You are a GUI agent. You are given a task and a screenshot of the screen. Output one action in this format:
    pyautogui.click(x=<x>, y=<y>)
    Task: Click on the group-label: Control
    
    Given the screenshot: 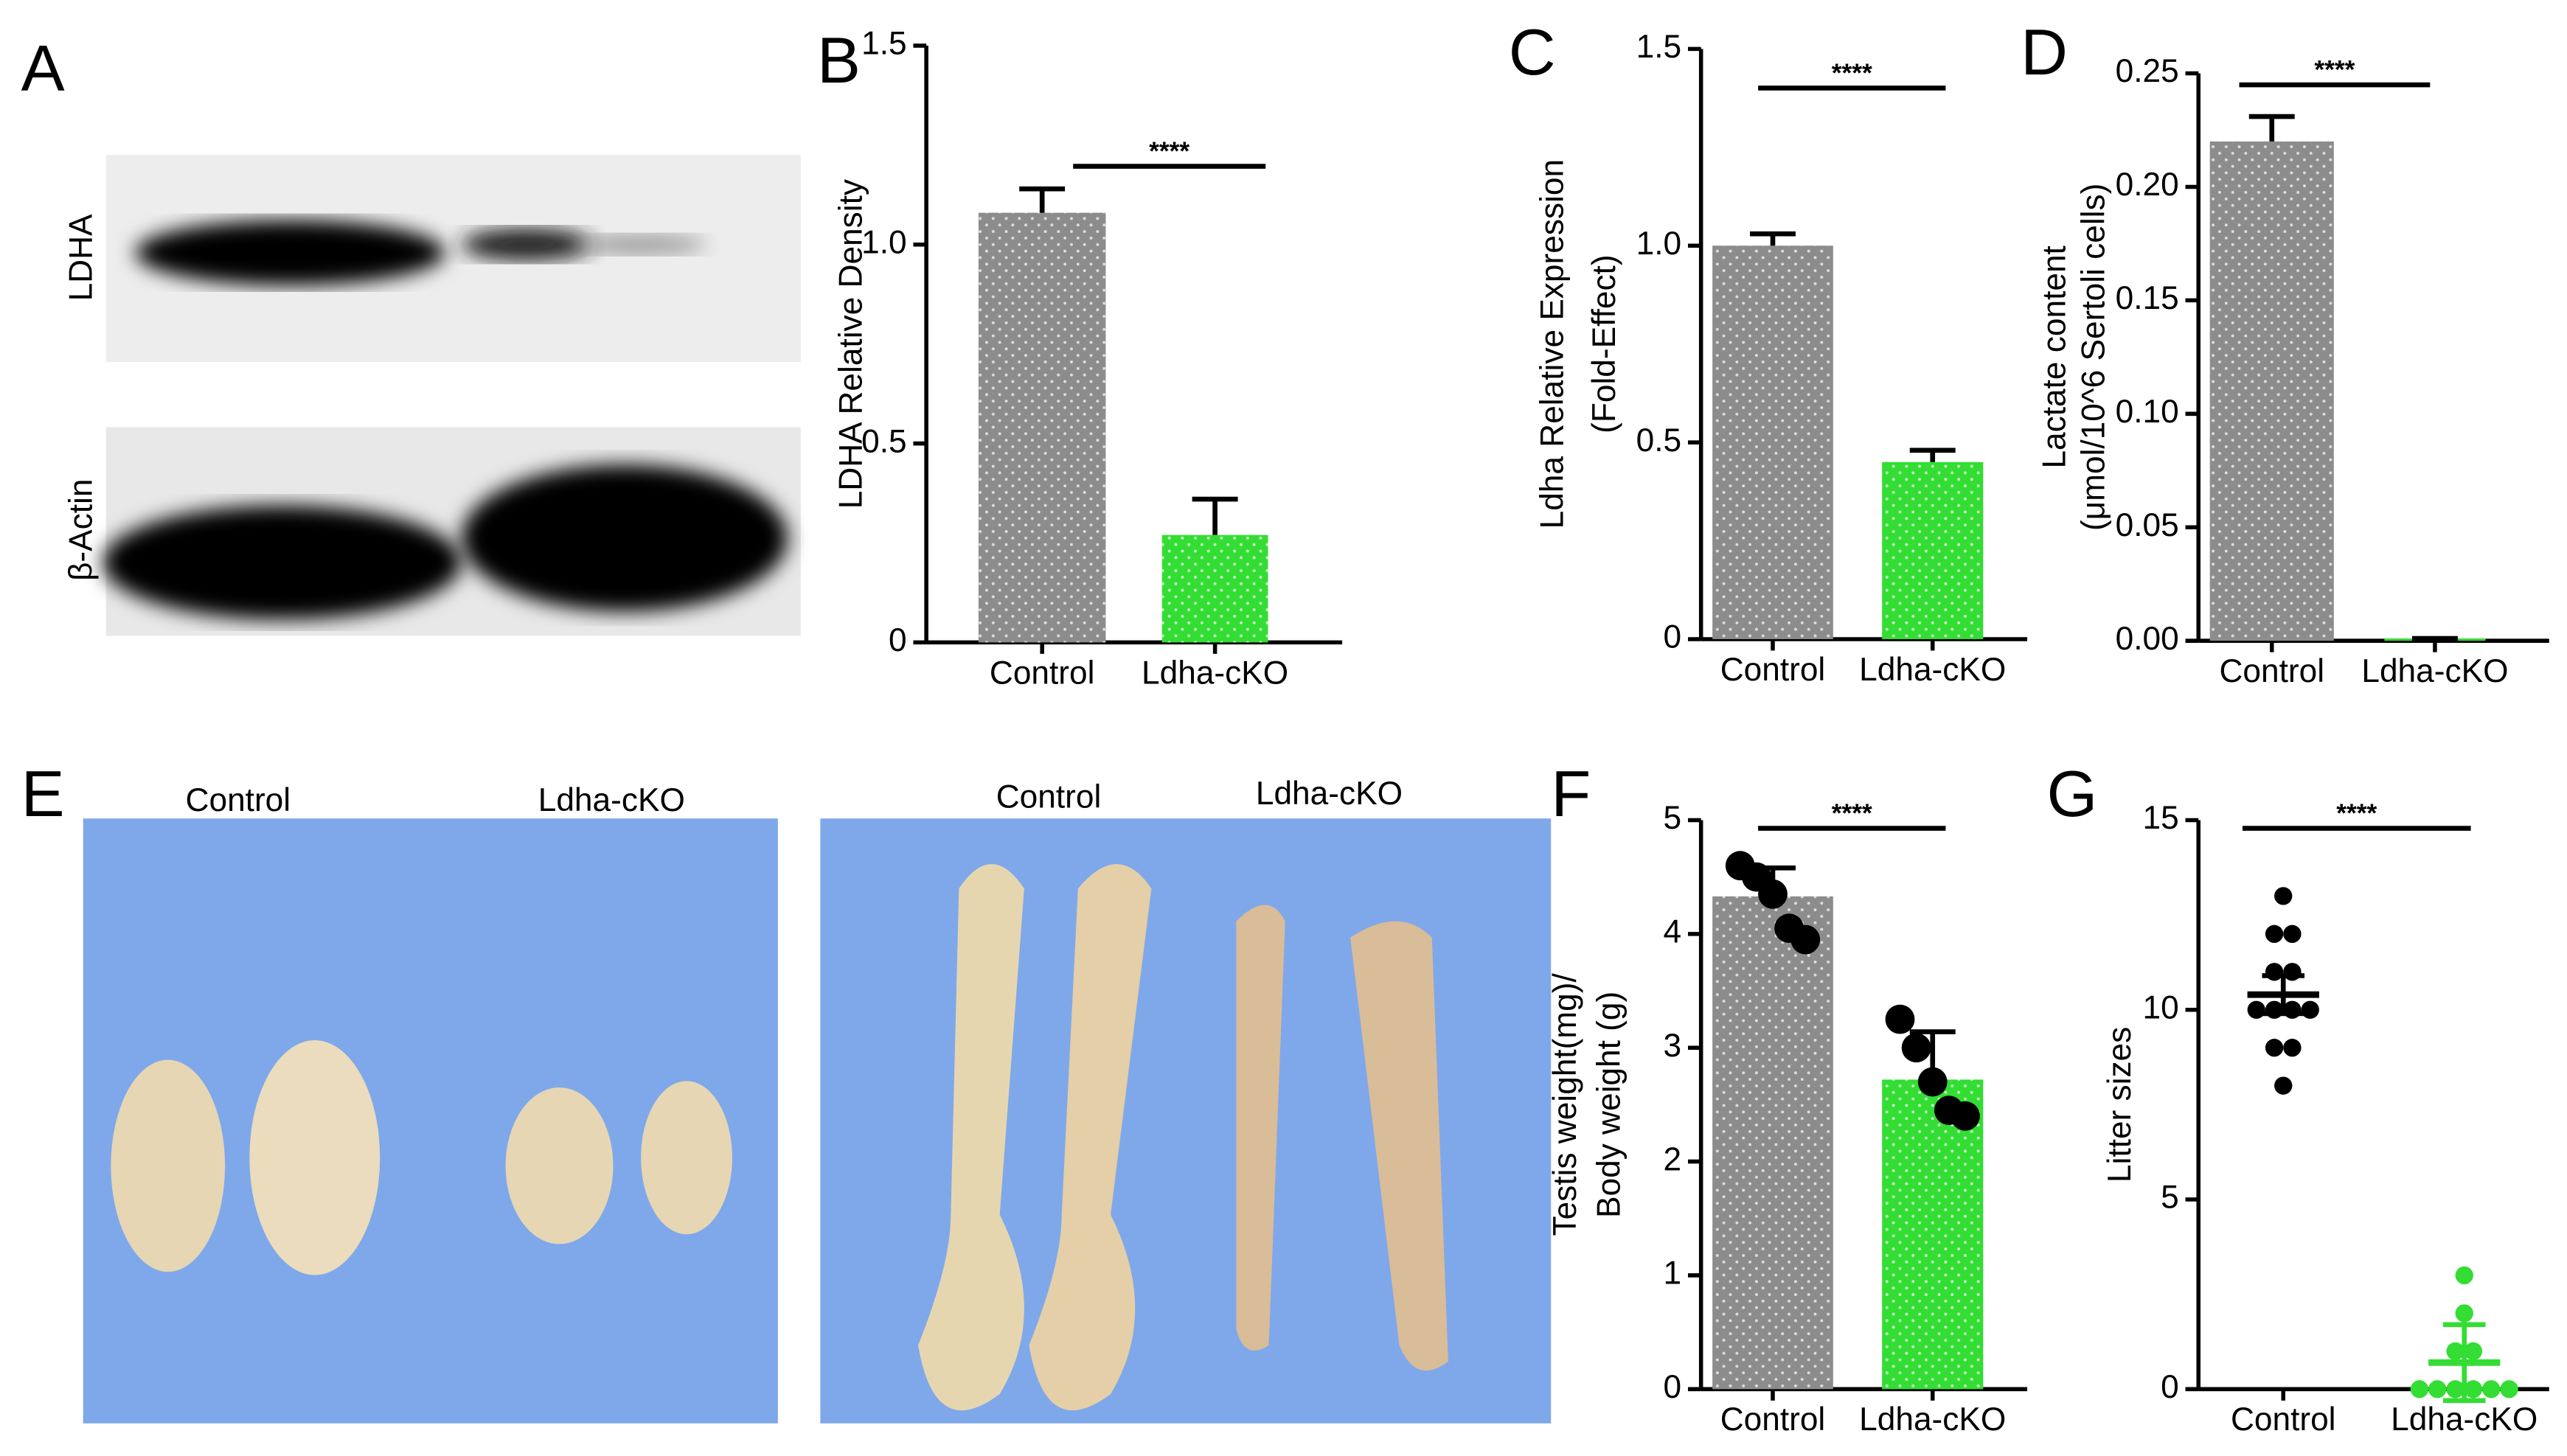 What is the action you would take?
    pyautogui.click(x=1049, y=796)
    